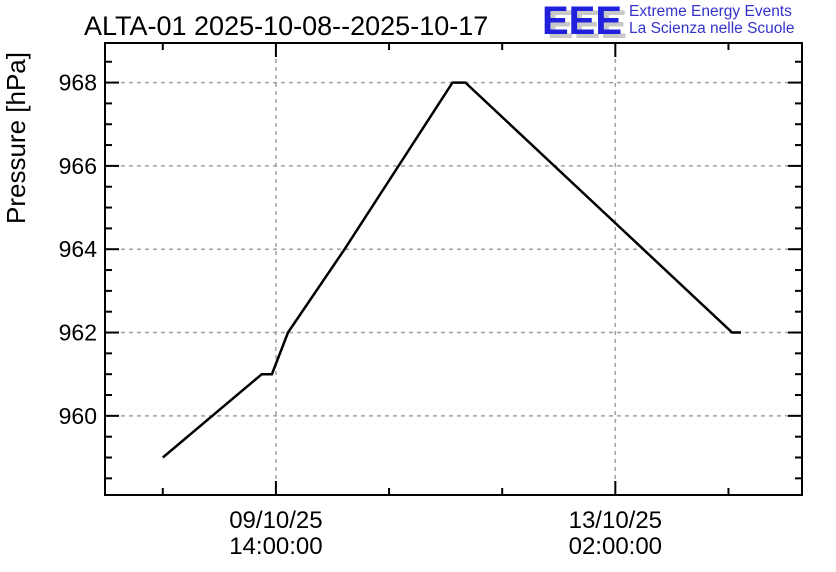 This screenshot has height=572, width=836. I want to click on y-tick-label: 966, so click(78, 166).